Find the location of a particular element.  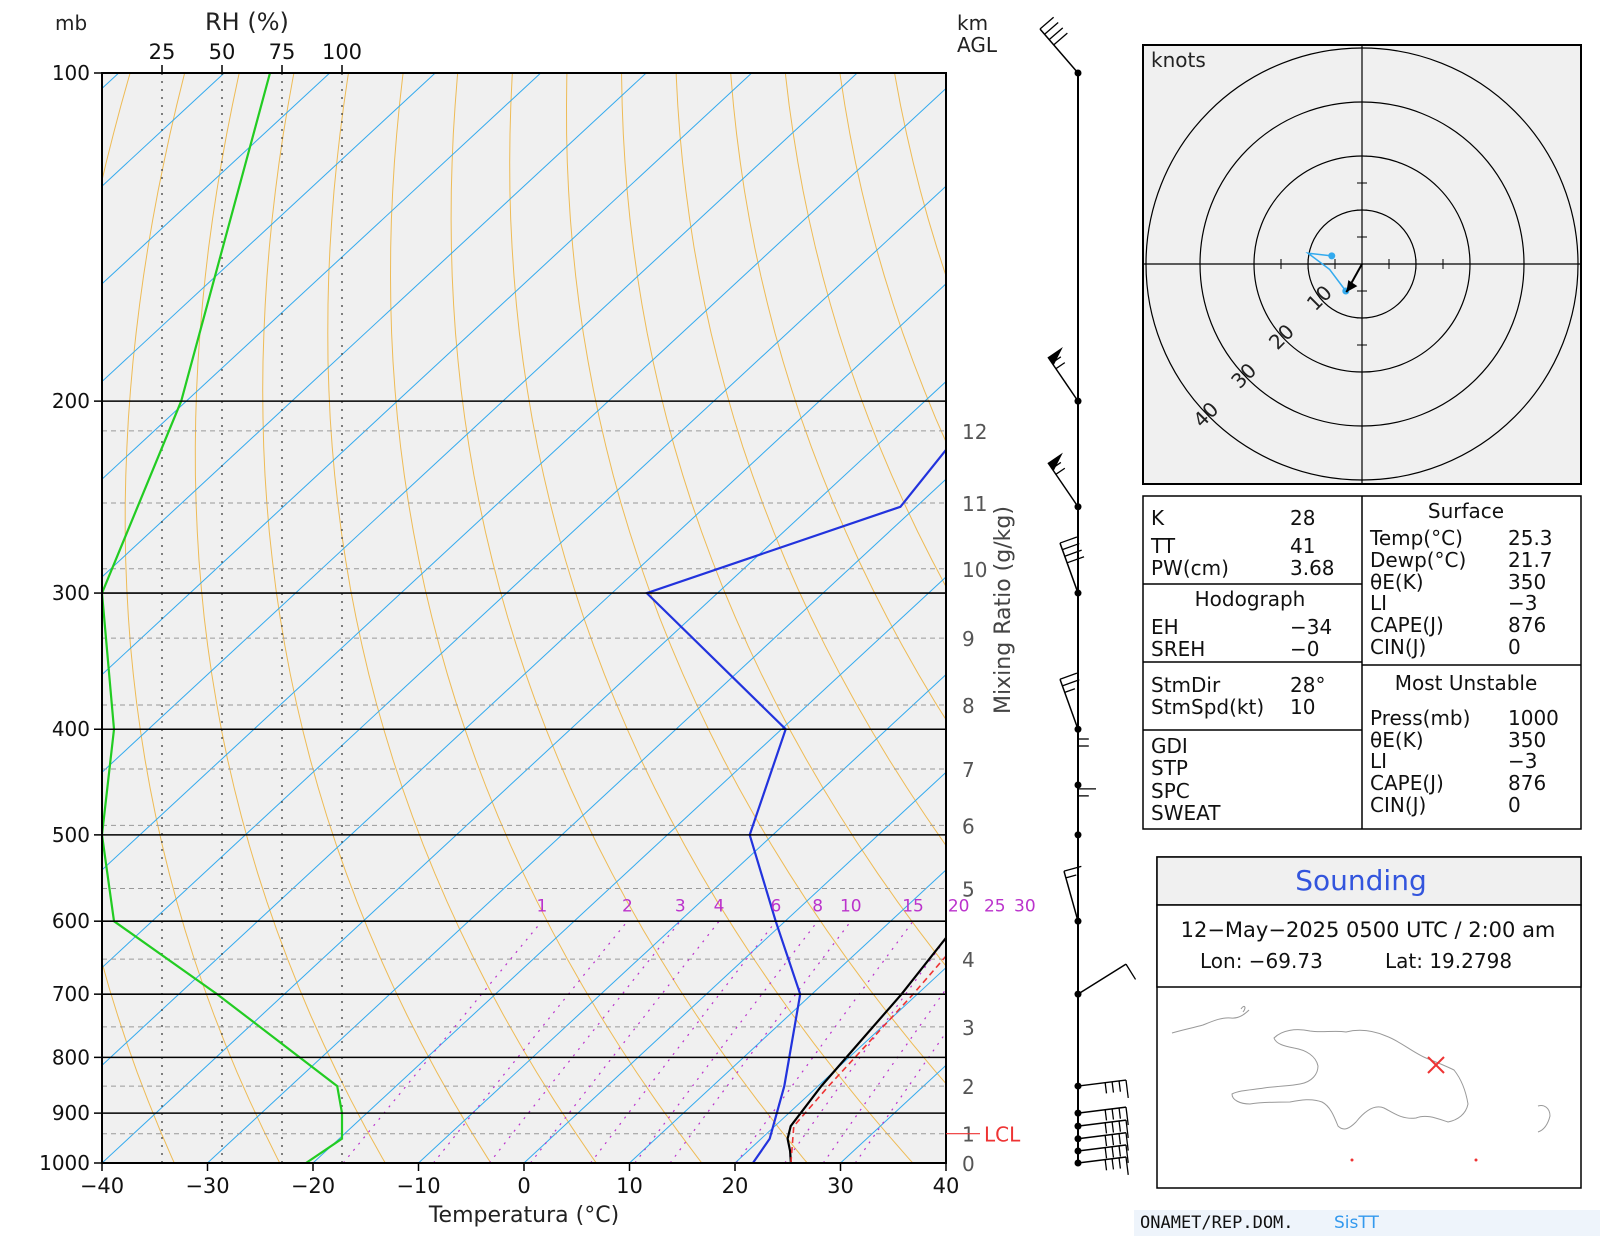

station-marker is located at coordinates (1436, 1065).